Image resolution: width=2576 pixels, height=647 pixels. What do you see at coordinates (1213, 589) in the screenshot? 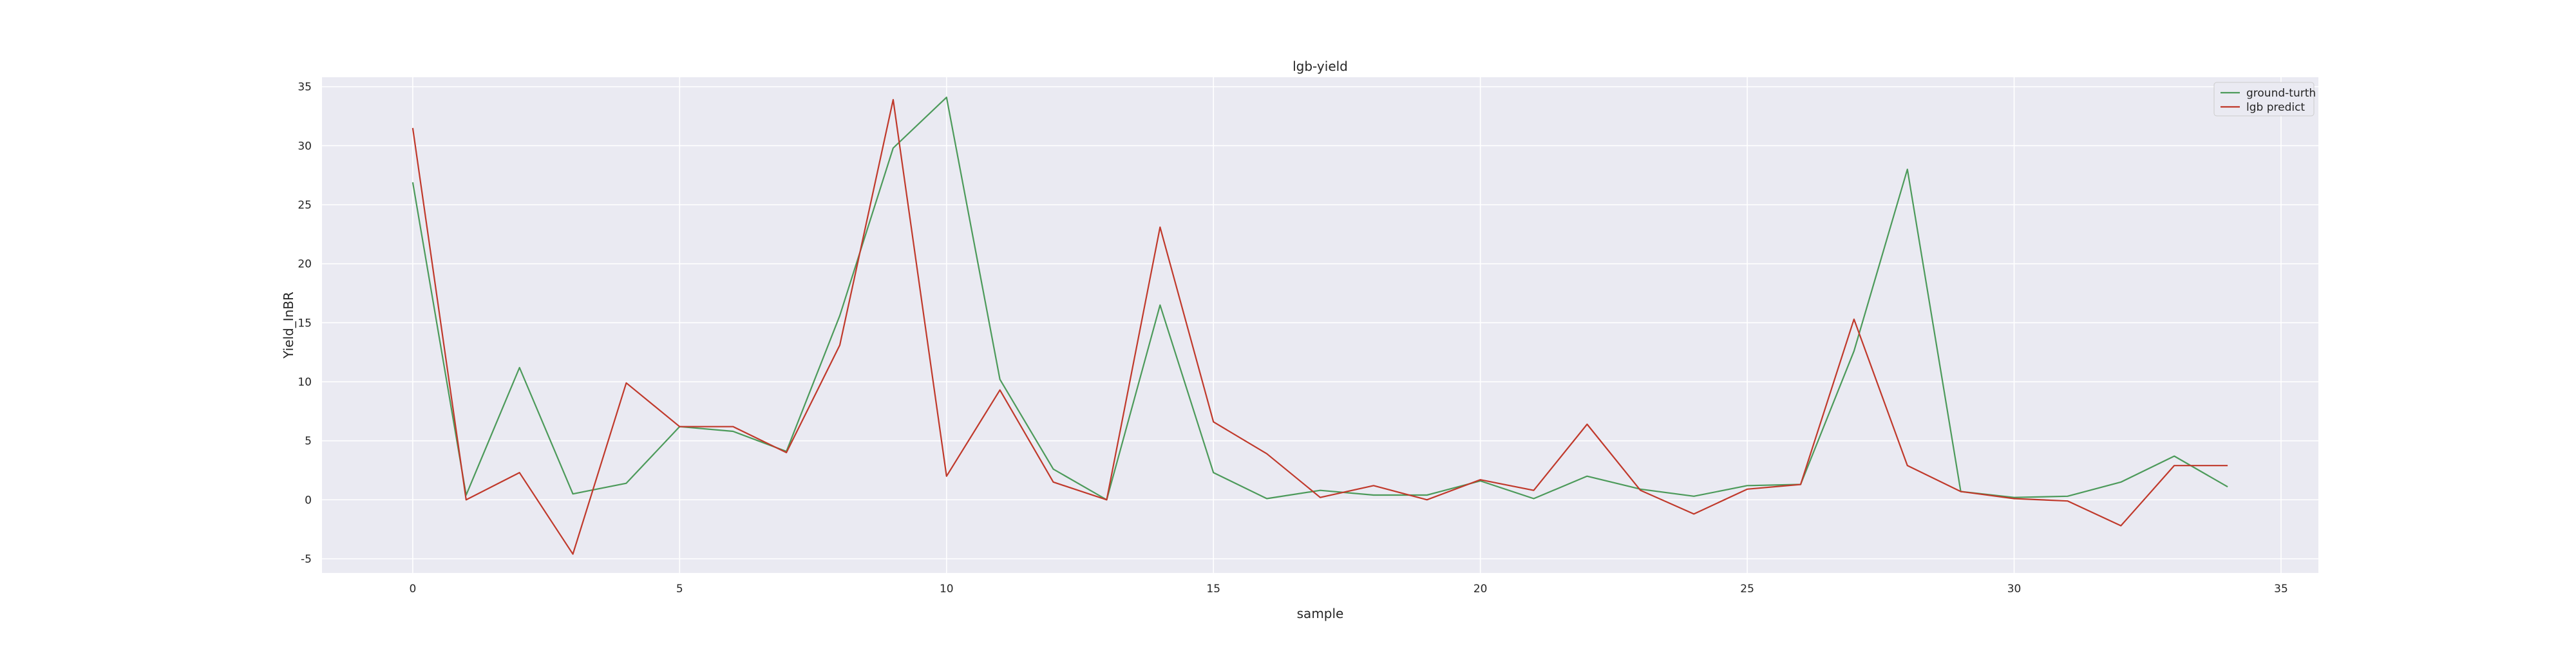
I see `x-tick-label: 15` at bounding box center [1213, 589].